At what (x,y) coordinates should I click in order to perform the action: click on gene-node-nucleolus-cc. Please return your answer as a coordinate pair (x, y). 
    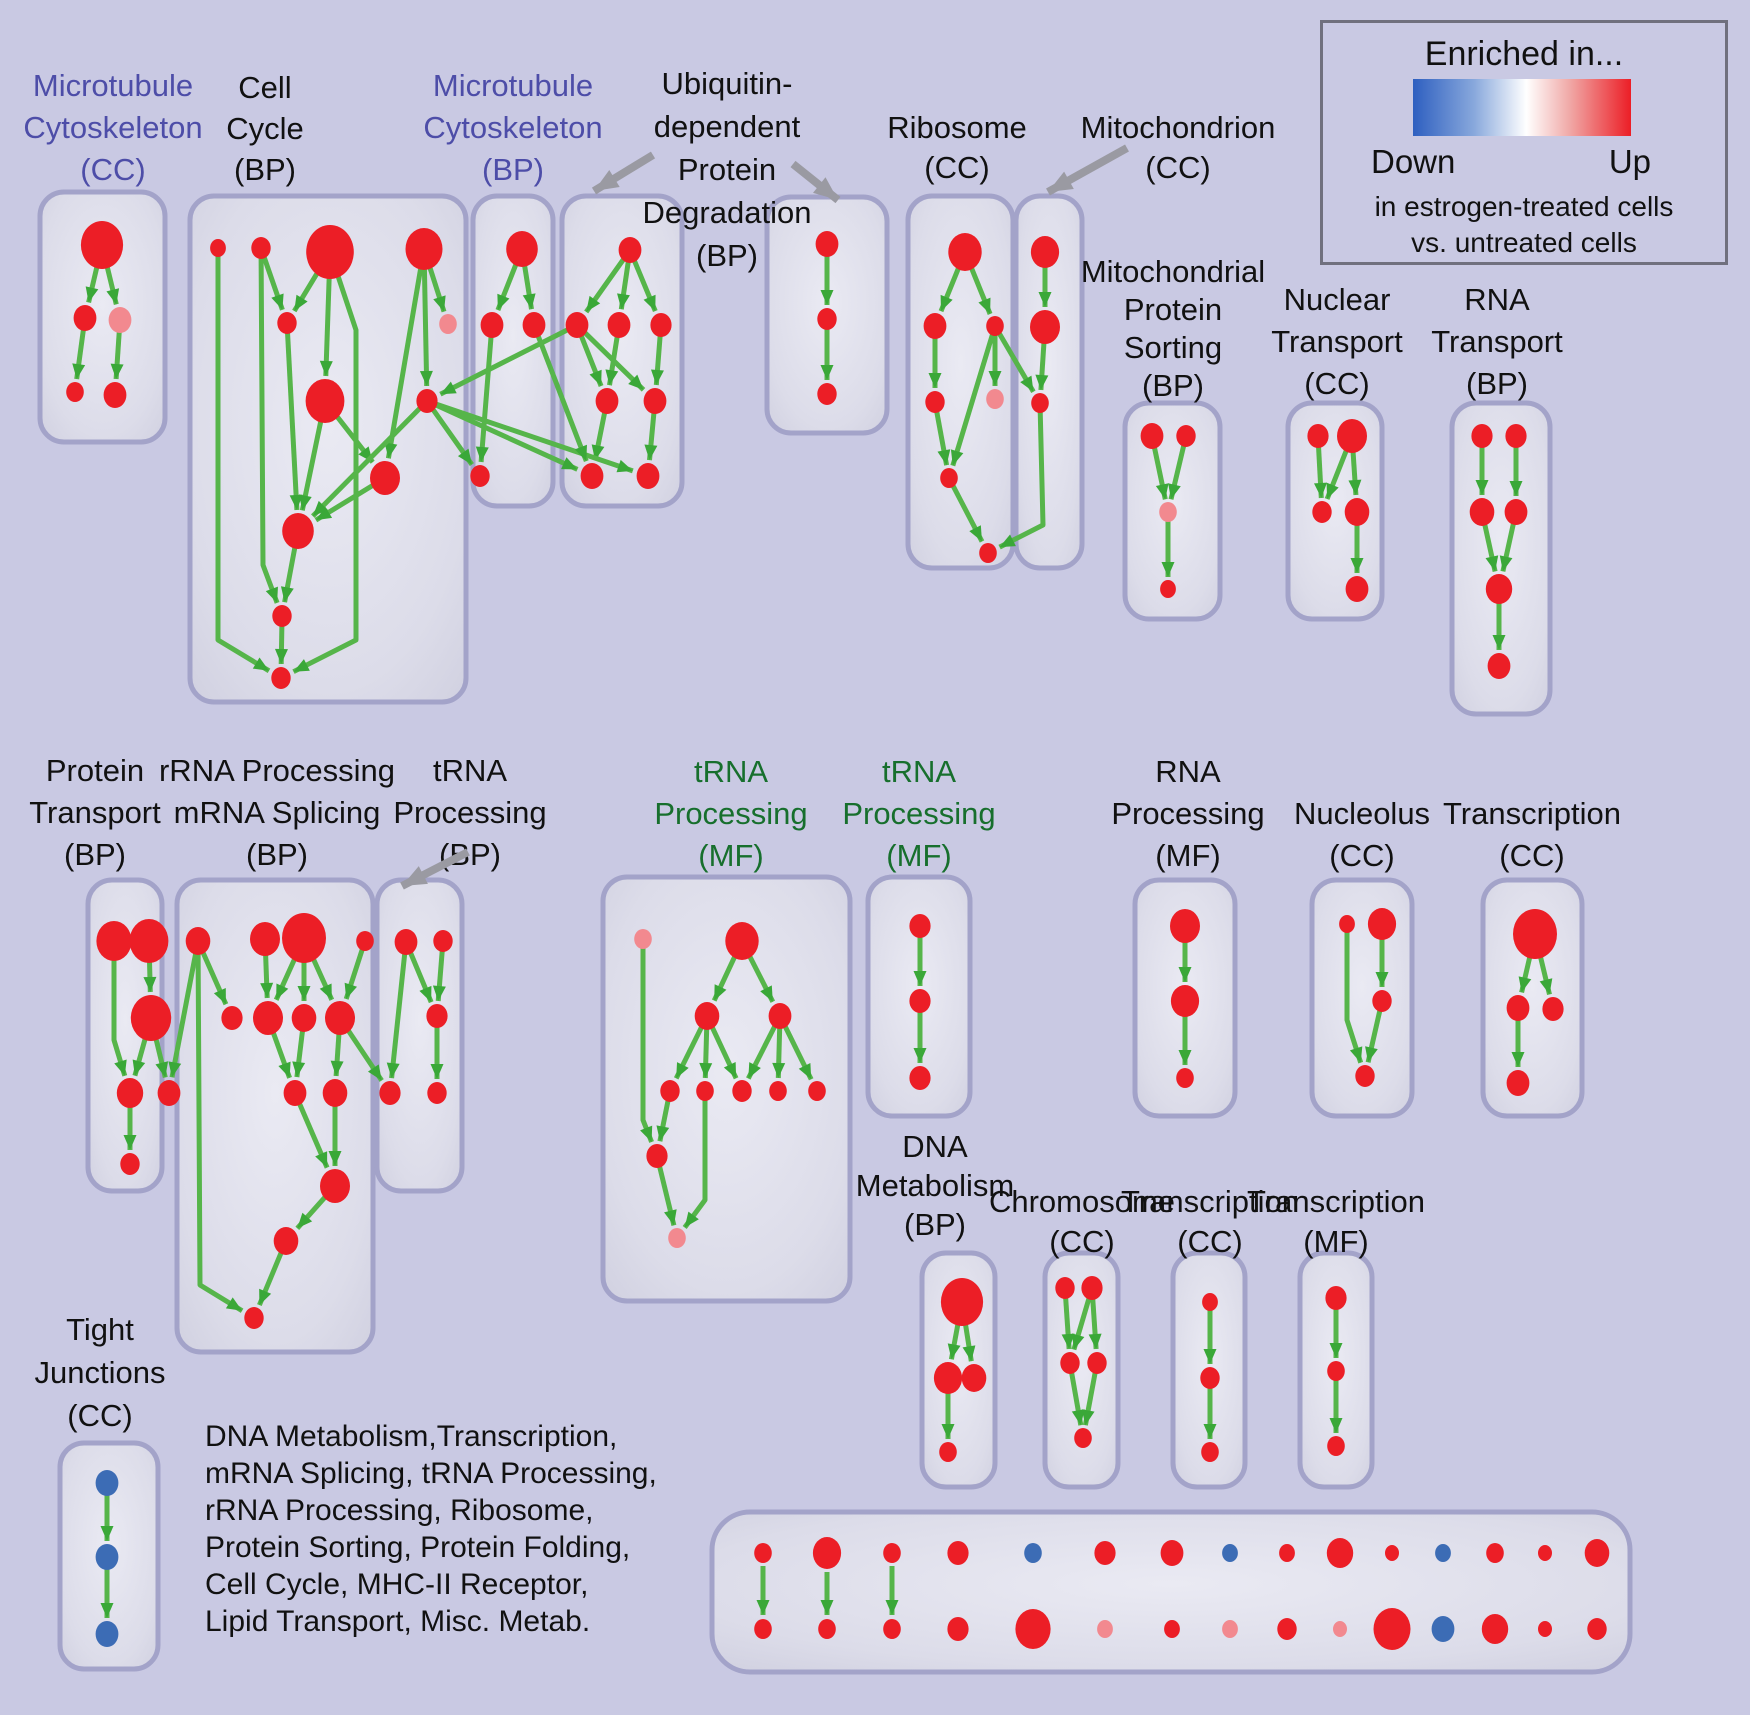
    Looking at the image, I should click on (1365, 1076).